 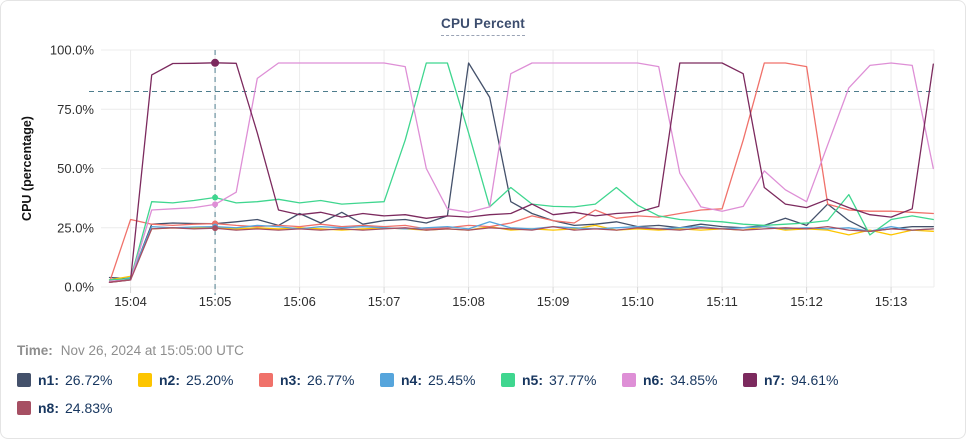 What do you see at coordinates (452, 380) in the screenshot?
I see `legend-series-value: 25.45%` at bounding box center [452, 380].